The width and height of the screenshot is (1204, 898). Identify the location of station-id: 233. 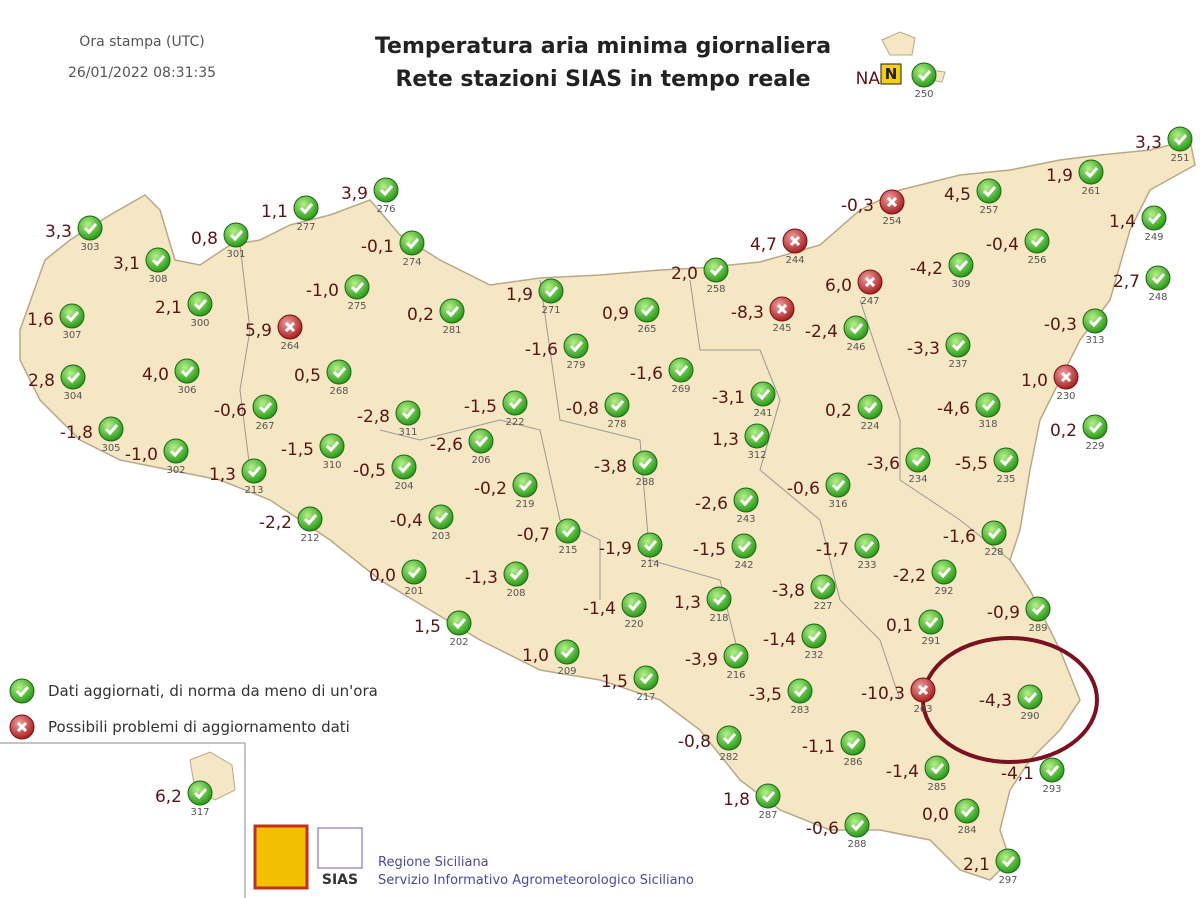
(866, 565).